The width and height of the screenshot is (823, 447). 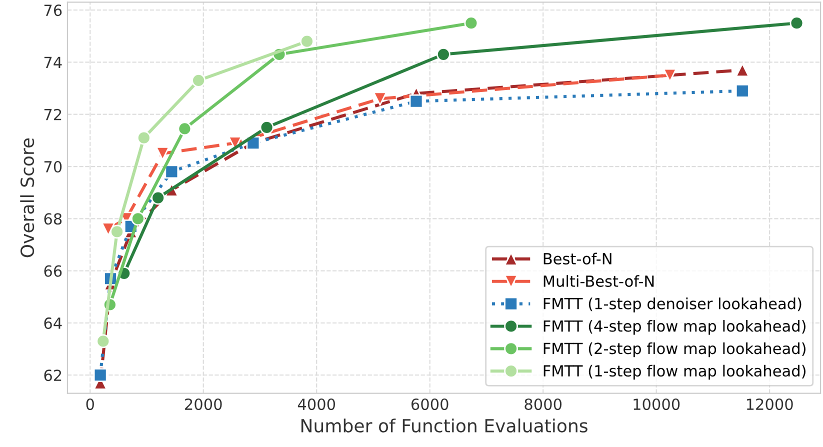 What do you see at coordinates (53, 166) in the screenshot?
I see `y-tick-label: 70` at bounding box center [53, 166].